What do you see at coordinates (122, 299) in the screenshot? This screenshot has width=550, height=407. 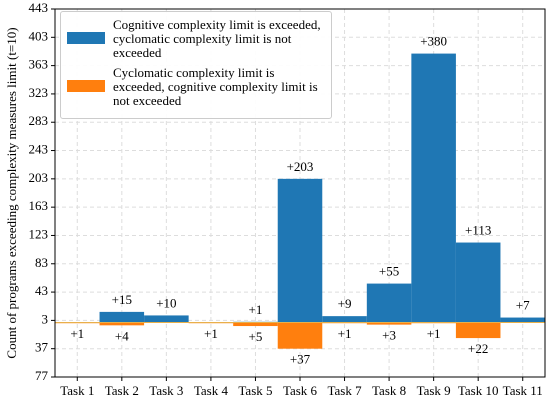 I see `value-label: +15` at bounding box center [122, 299].